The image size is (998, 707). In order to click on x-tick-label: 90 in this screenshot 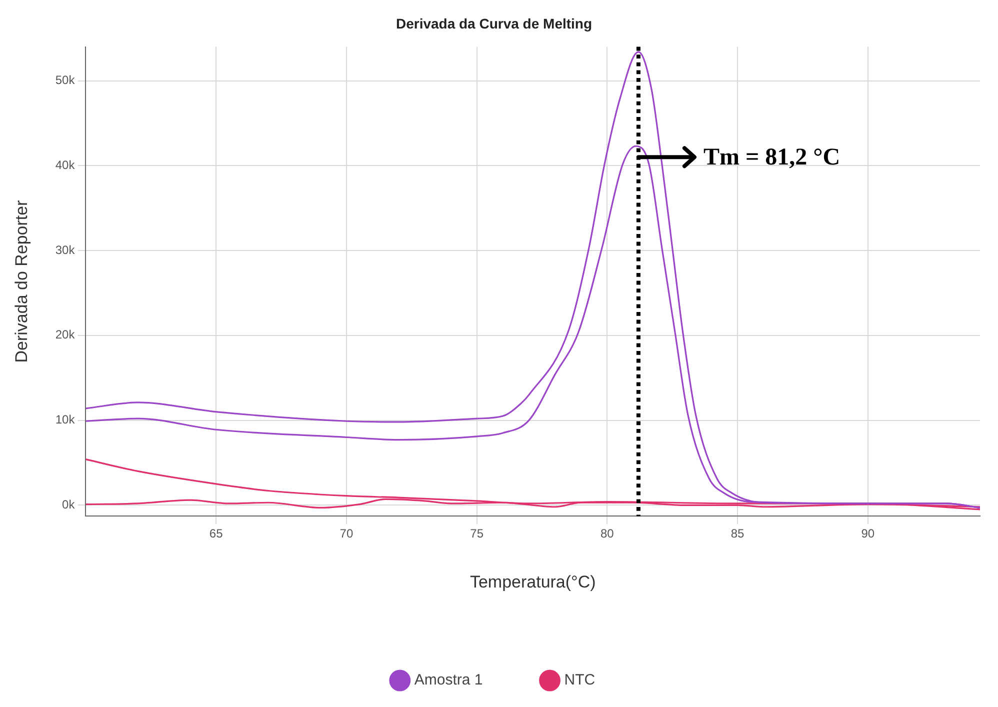, I will do `click(868, 533)`.